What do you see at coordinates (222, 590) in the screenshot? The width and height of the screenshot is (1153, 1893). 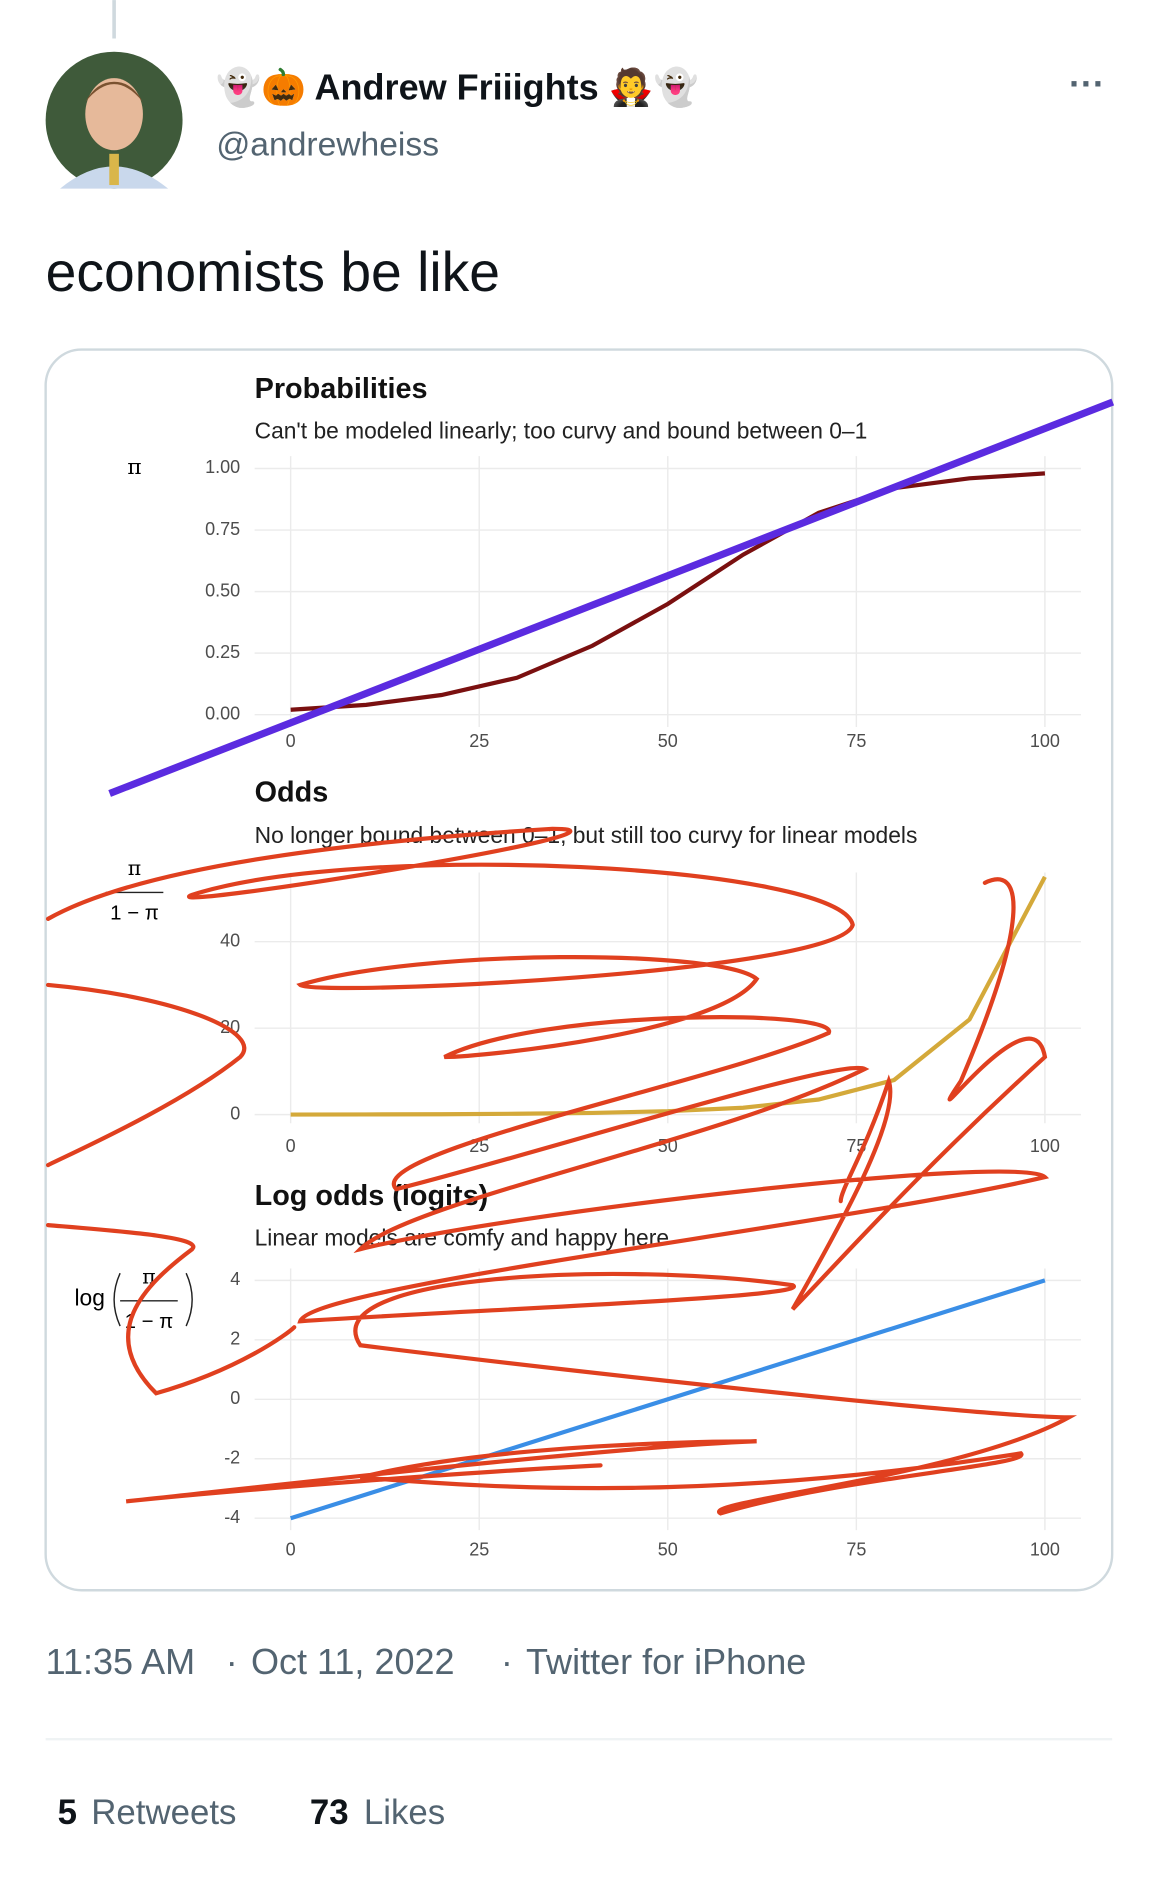 I see `y-tick-label: 0.50` at bounding box center [222, 590].